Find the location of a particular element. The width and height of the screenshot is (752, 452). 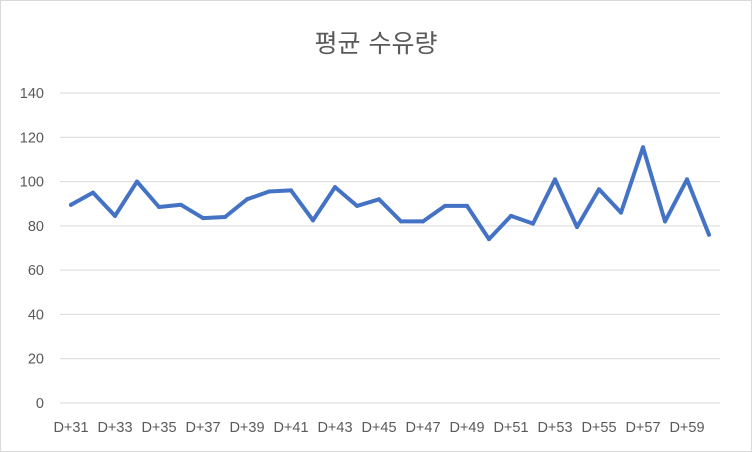

x-tick-label: D+47 is located at coordinates (422, 428).